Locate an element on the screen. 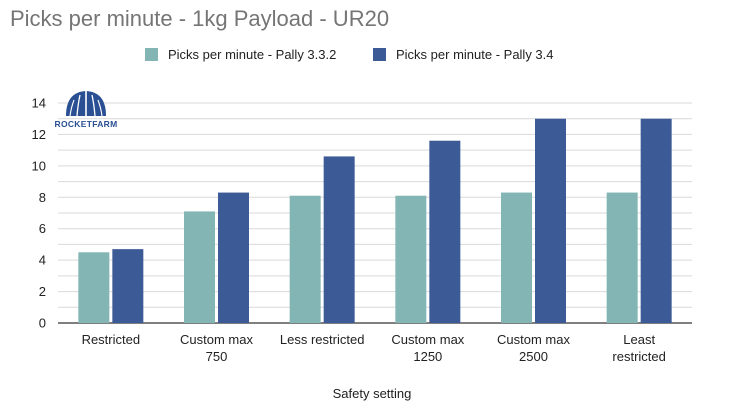  x-category-label: Least is located at coordinates (639, 339).